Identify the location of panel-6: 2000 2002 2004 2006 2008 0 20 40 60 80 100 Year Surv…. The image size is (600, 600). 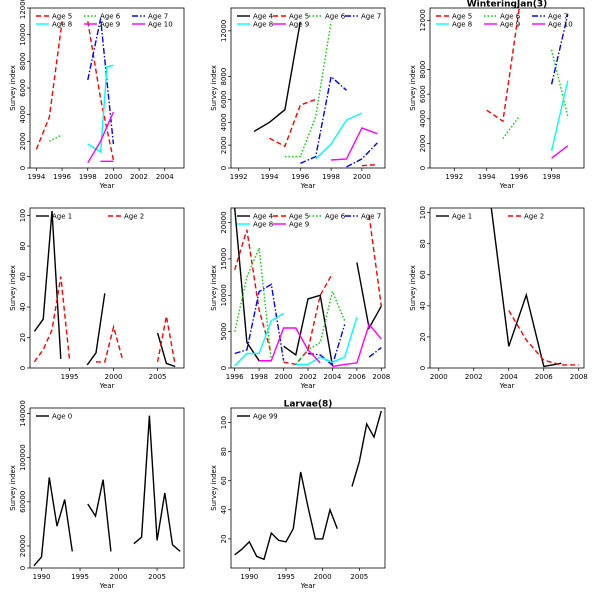
(498, 298).